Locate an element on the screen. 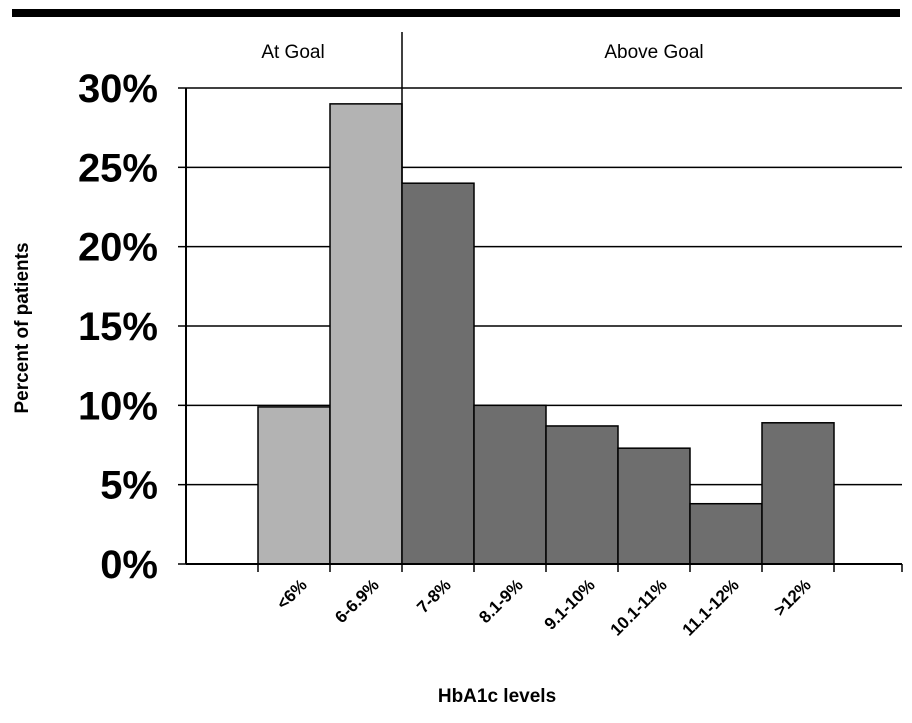 The height and width of the screenshot is (723, 912). x-tick-label: 10.1-11% is located at coordinates (639, 607).